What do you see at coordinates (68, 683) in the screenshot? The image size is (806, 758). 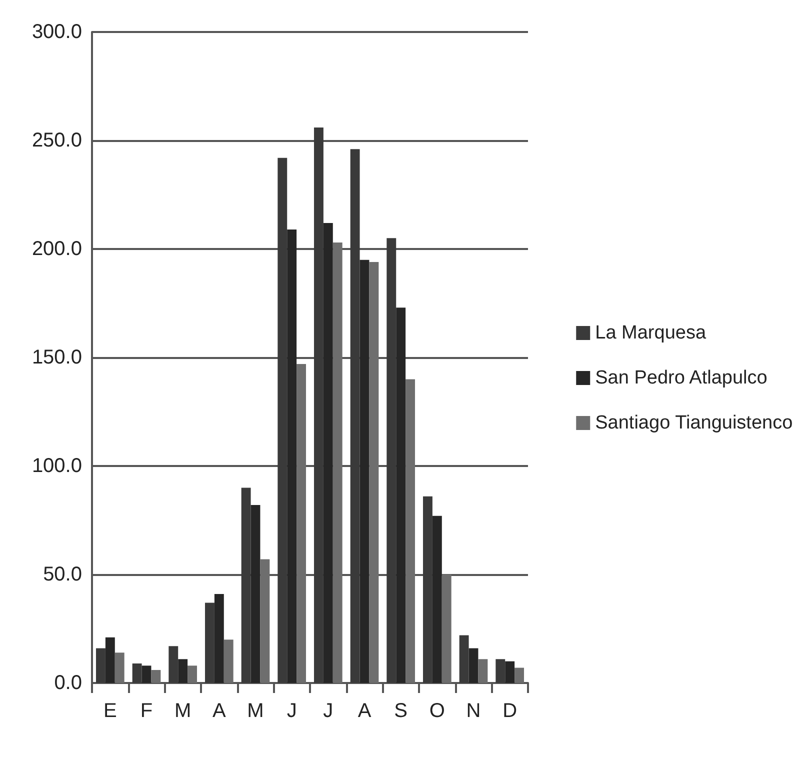 I see `y-tick-label: 0.0` at bounding box center [68, 683].